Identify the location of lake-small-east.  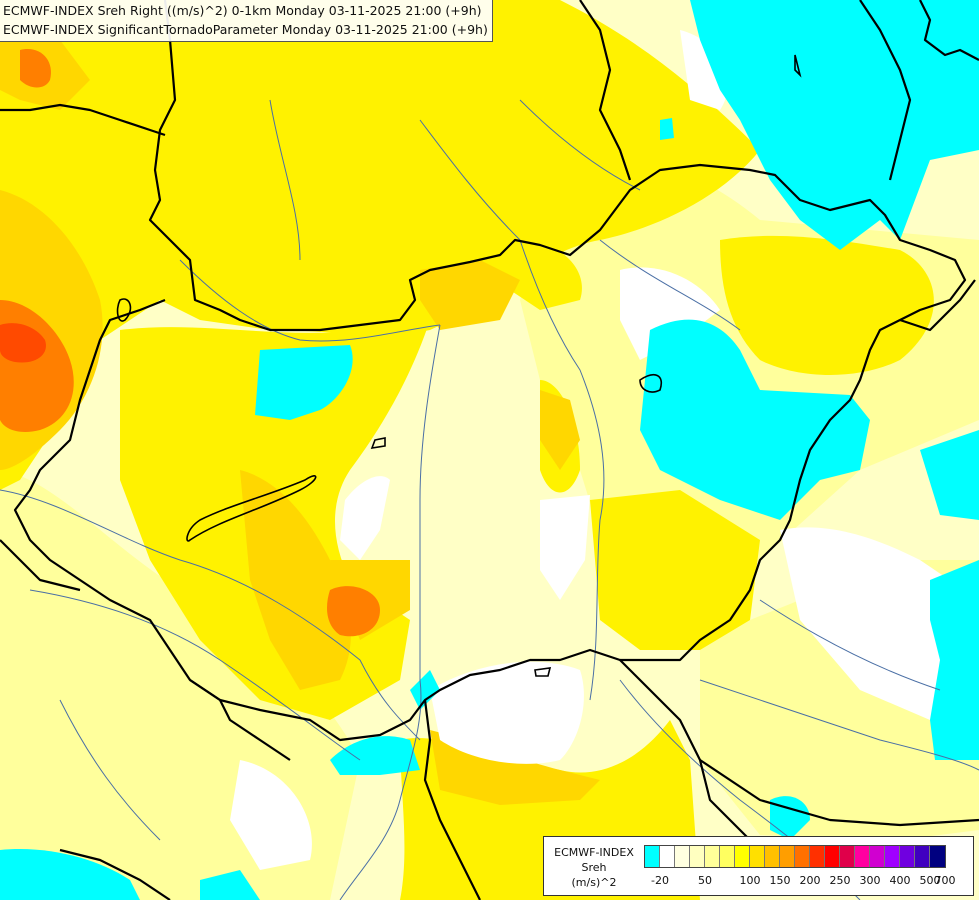
(650, 383).